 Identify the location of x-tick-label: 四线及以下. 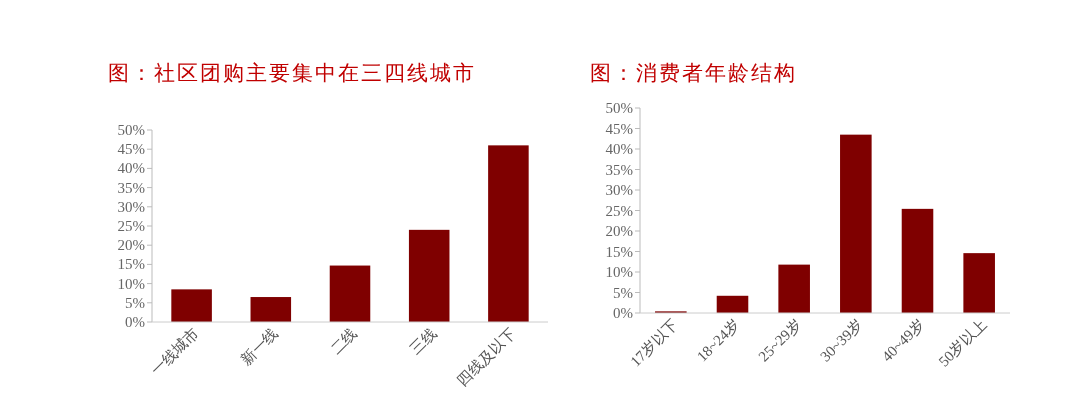
(486, 357).